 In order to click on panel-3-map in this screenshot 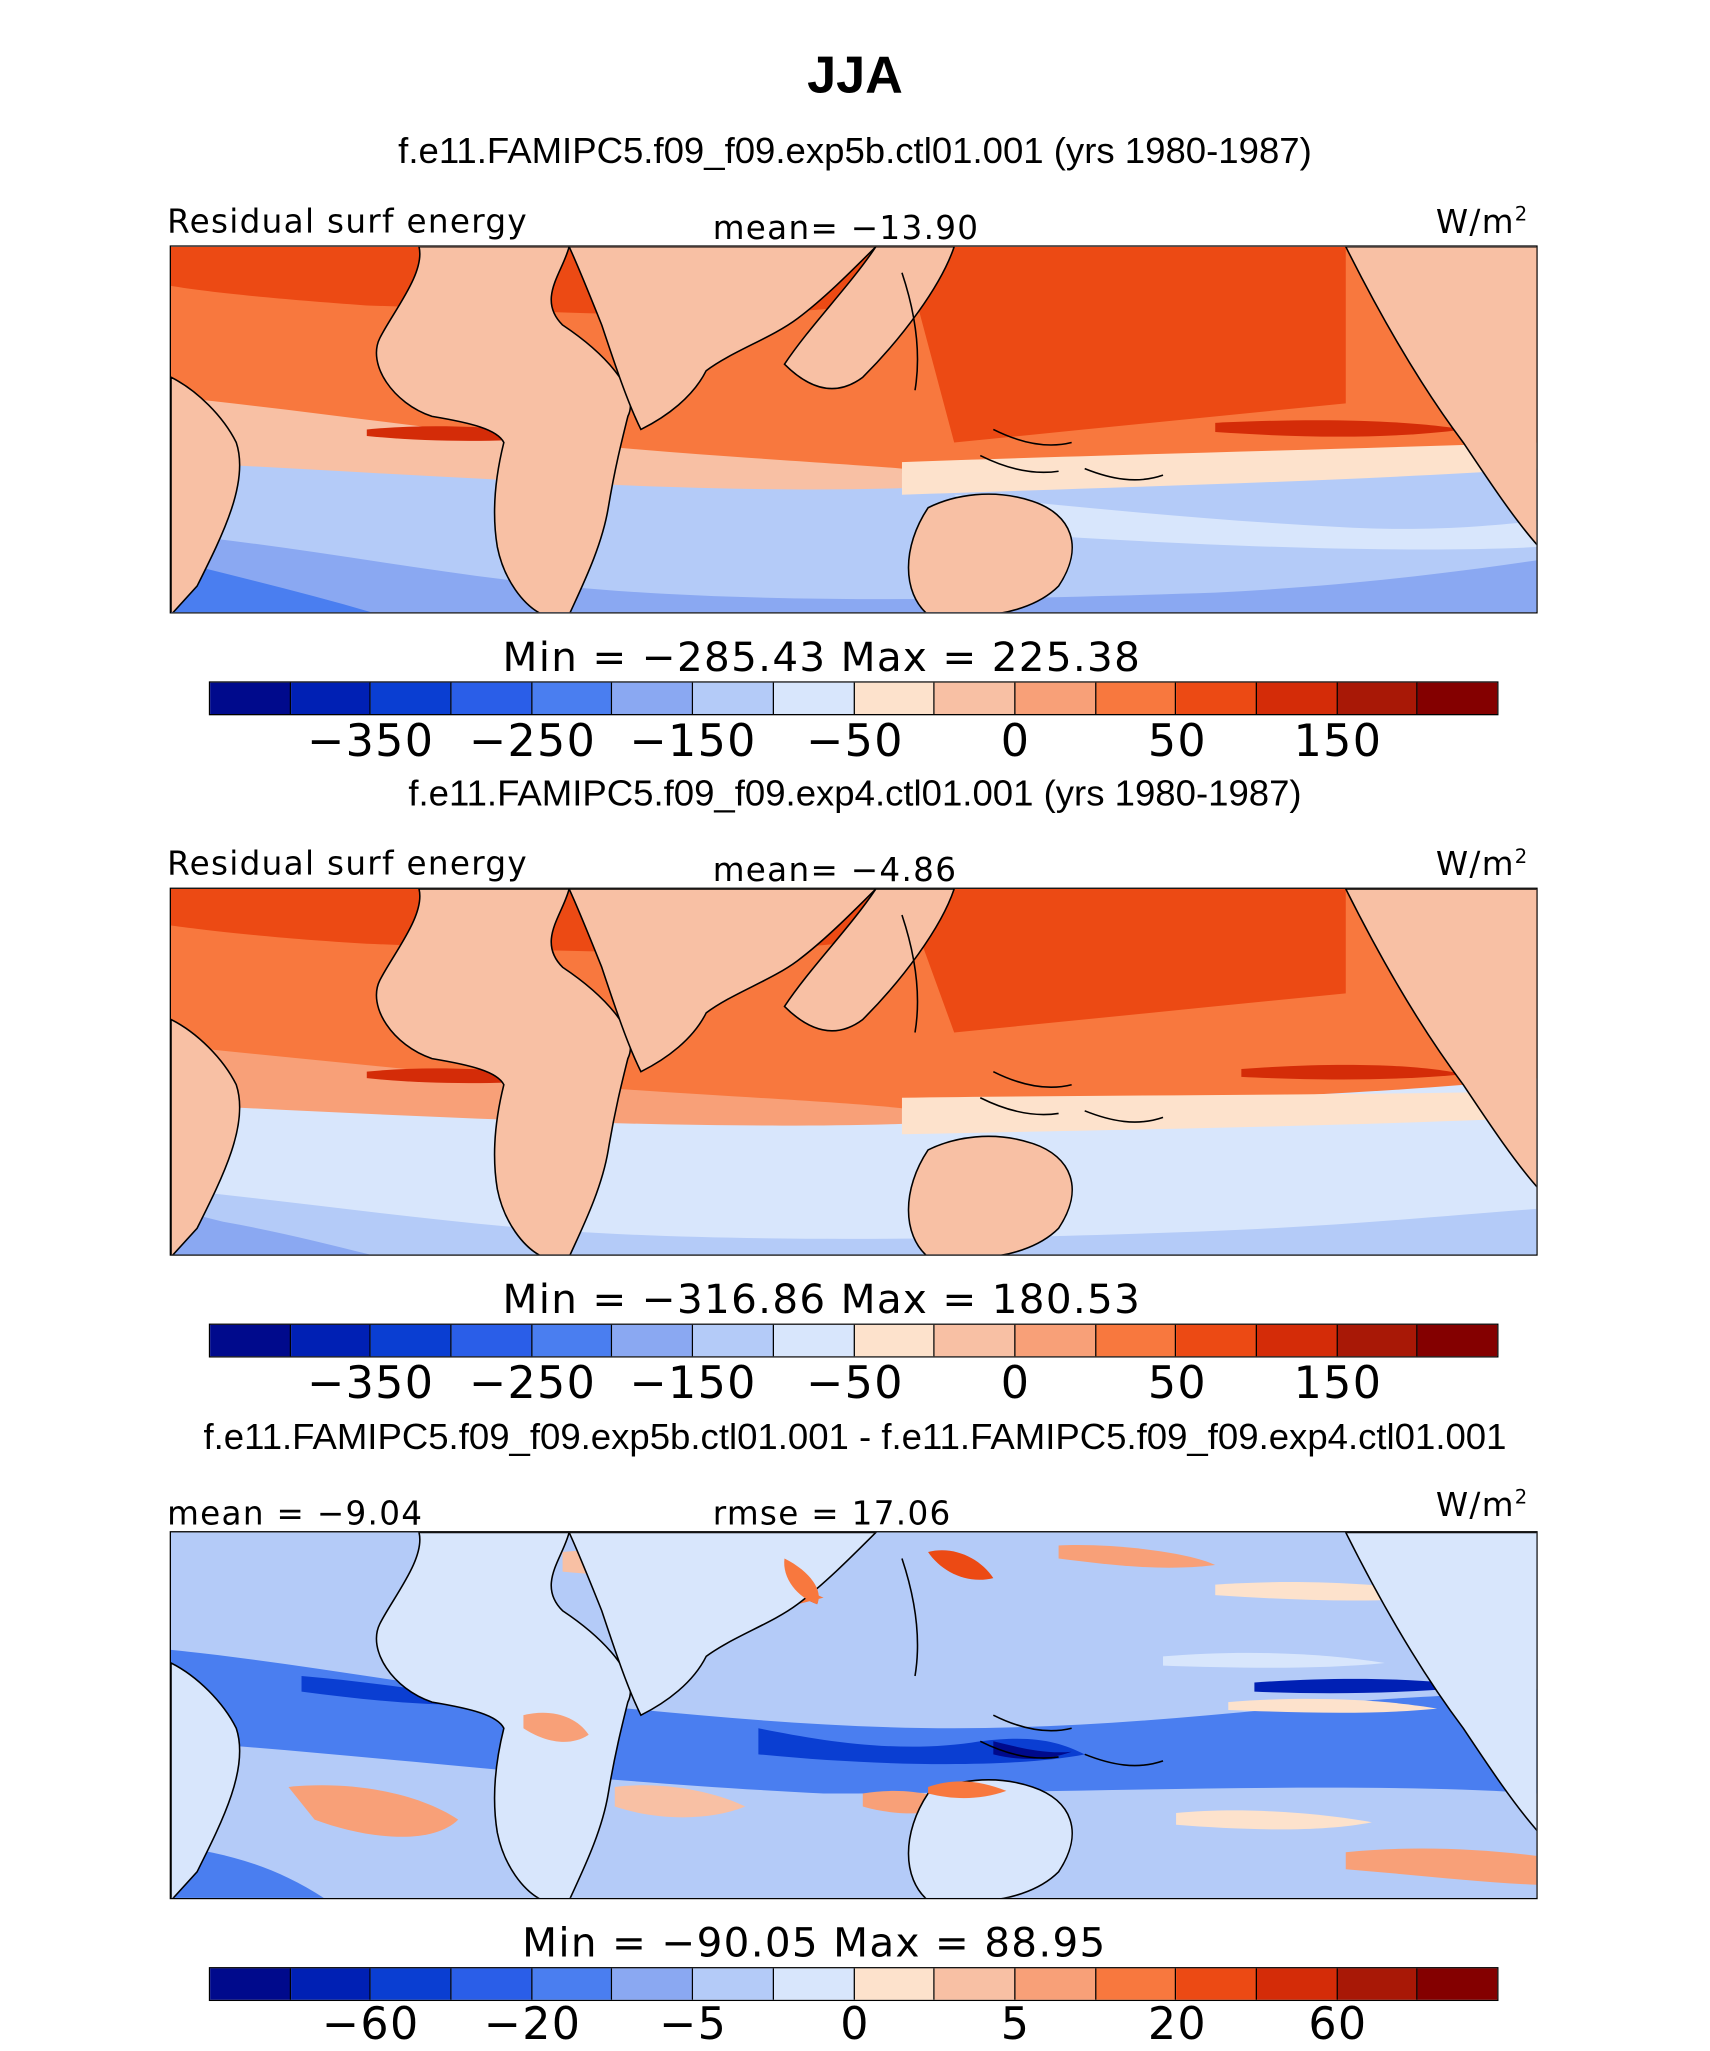, I will do `click(853, 1715)`.